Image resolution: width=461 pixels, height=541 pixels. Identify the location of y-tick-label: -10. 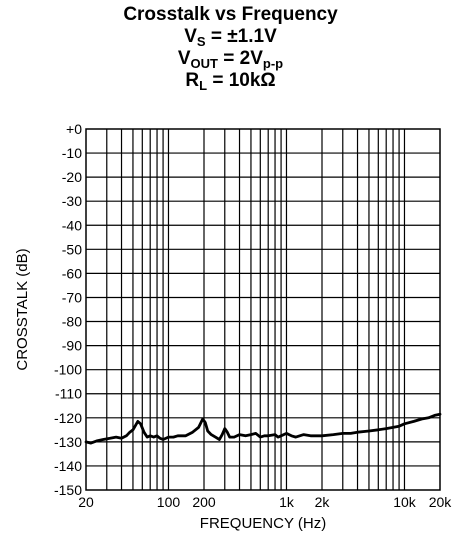
(72, 153).